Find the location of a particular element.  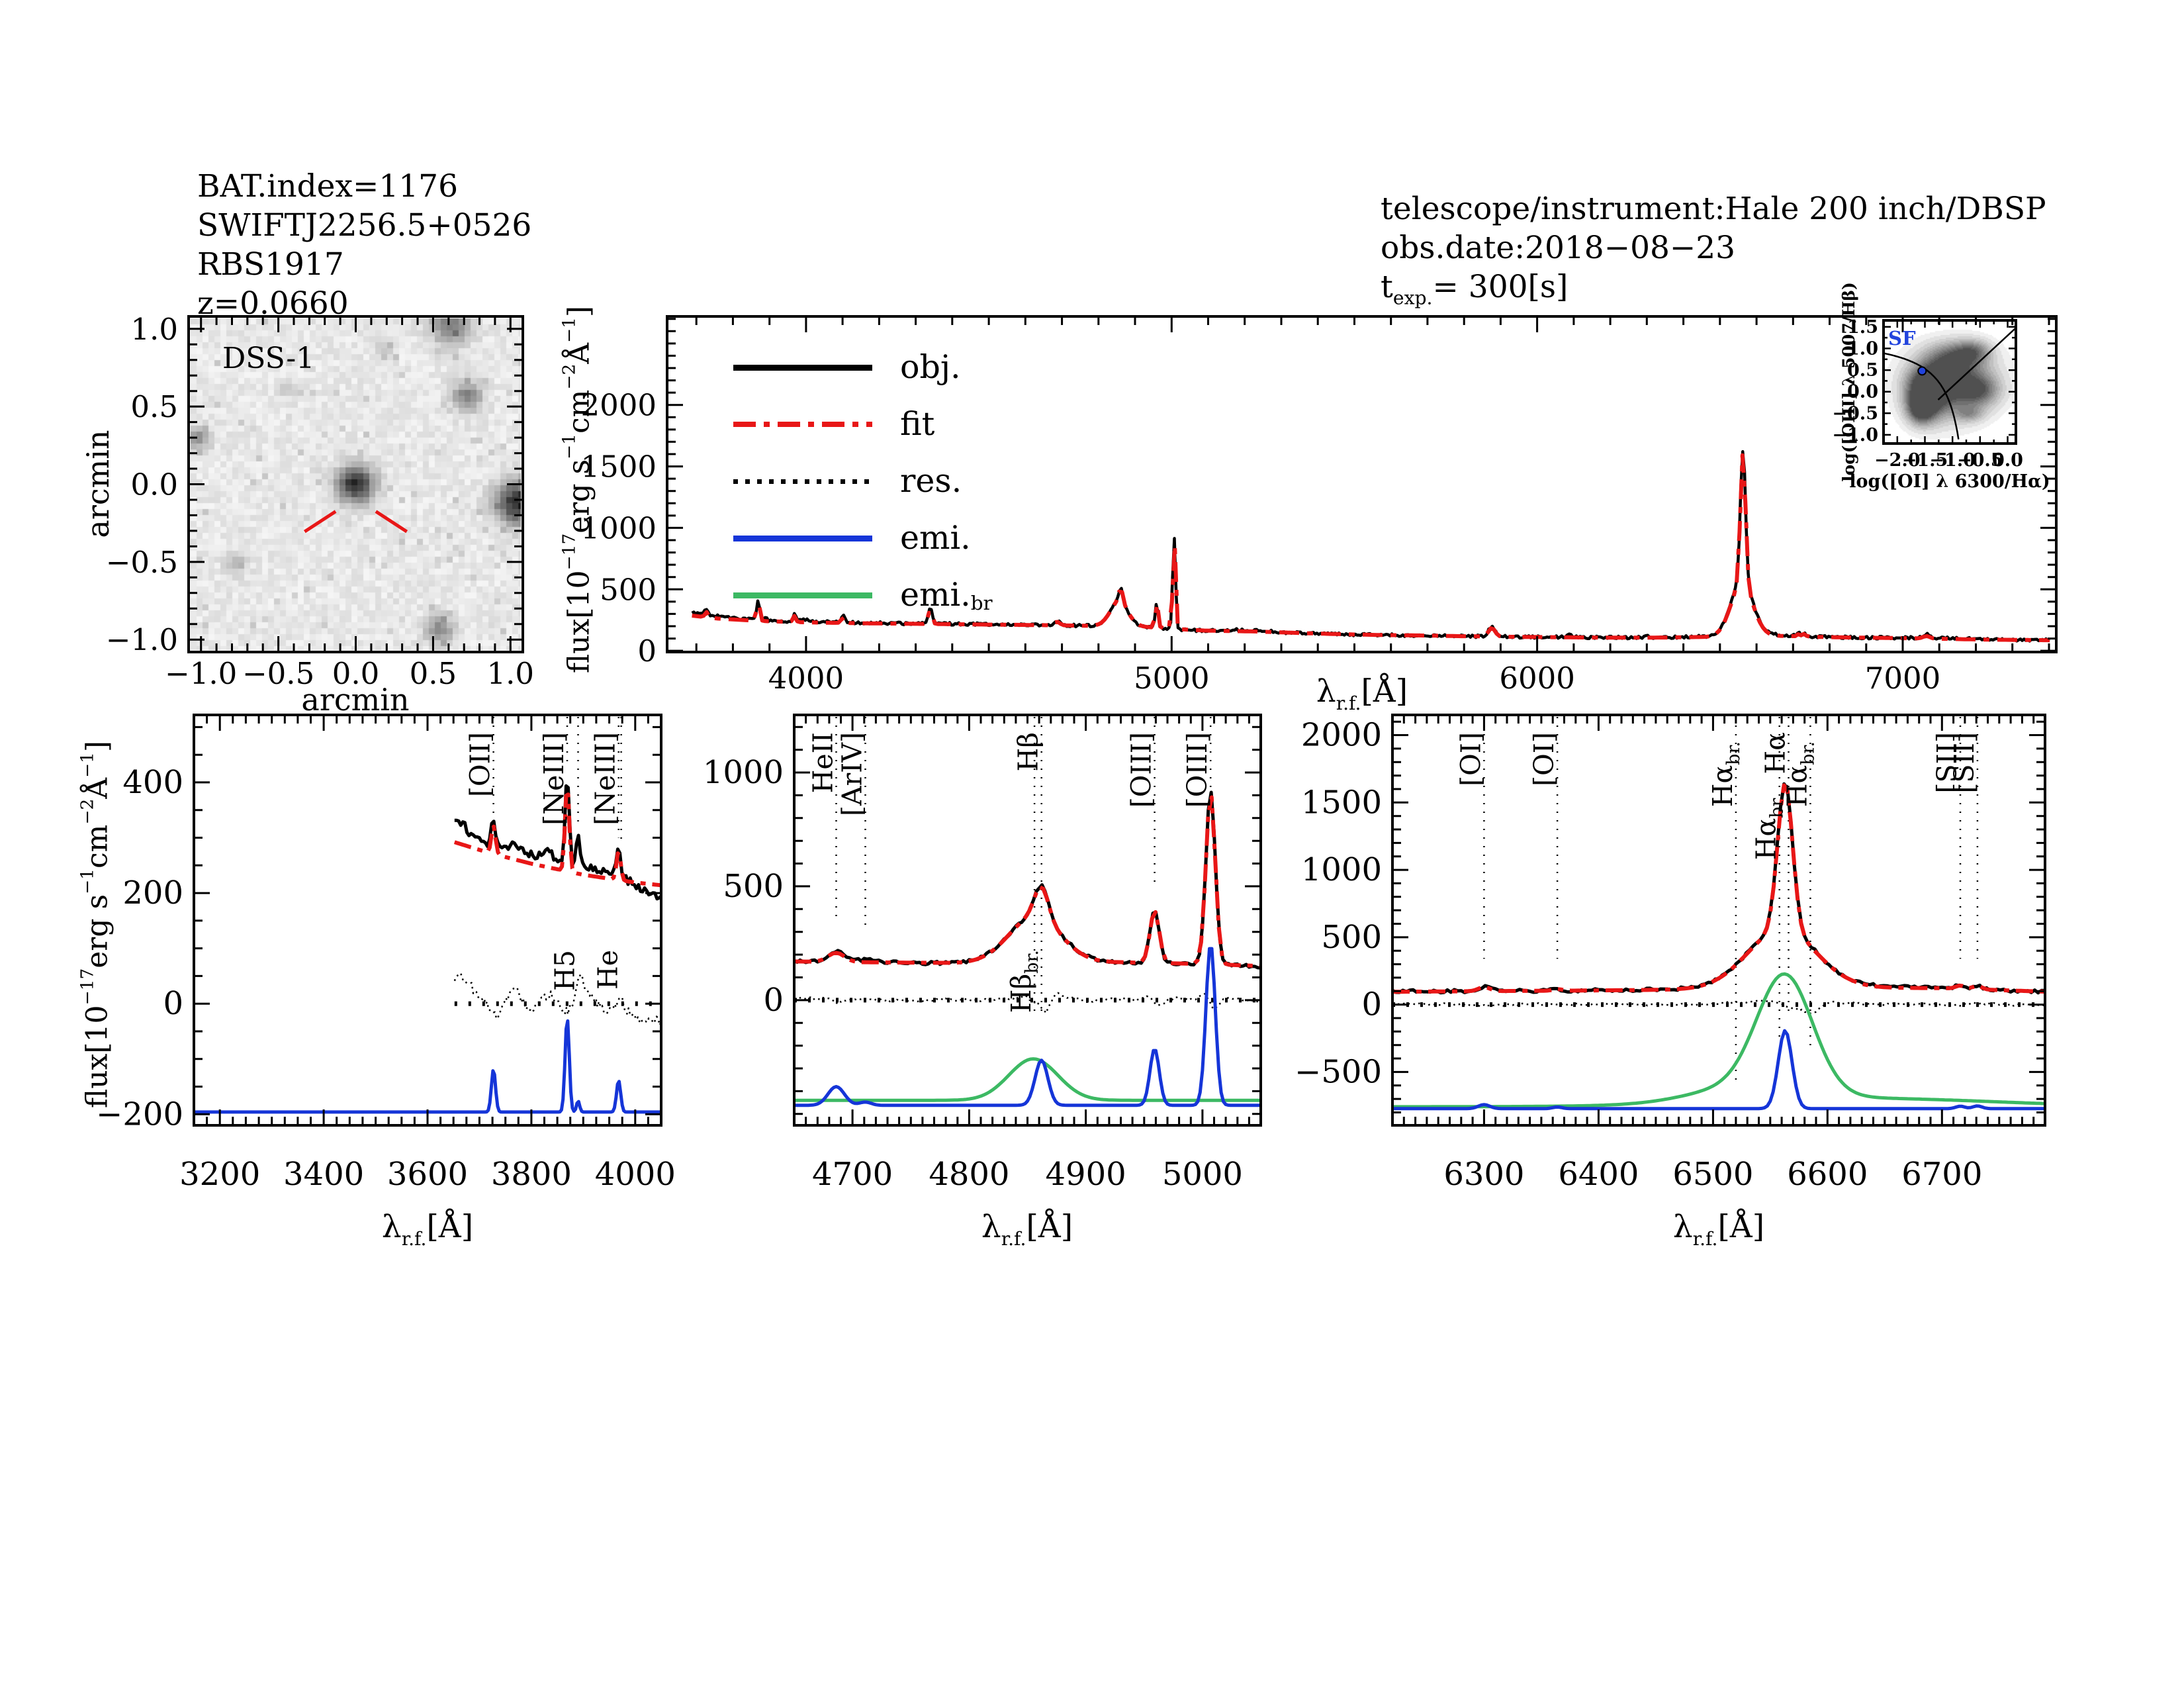

x-tick-label: −1.0 is located at coordinates (201, 673).